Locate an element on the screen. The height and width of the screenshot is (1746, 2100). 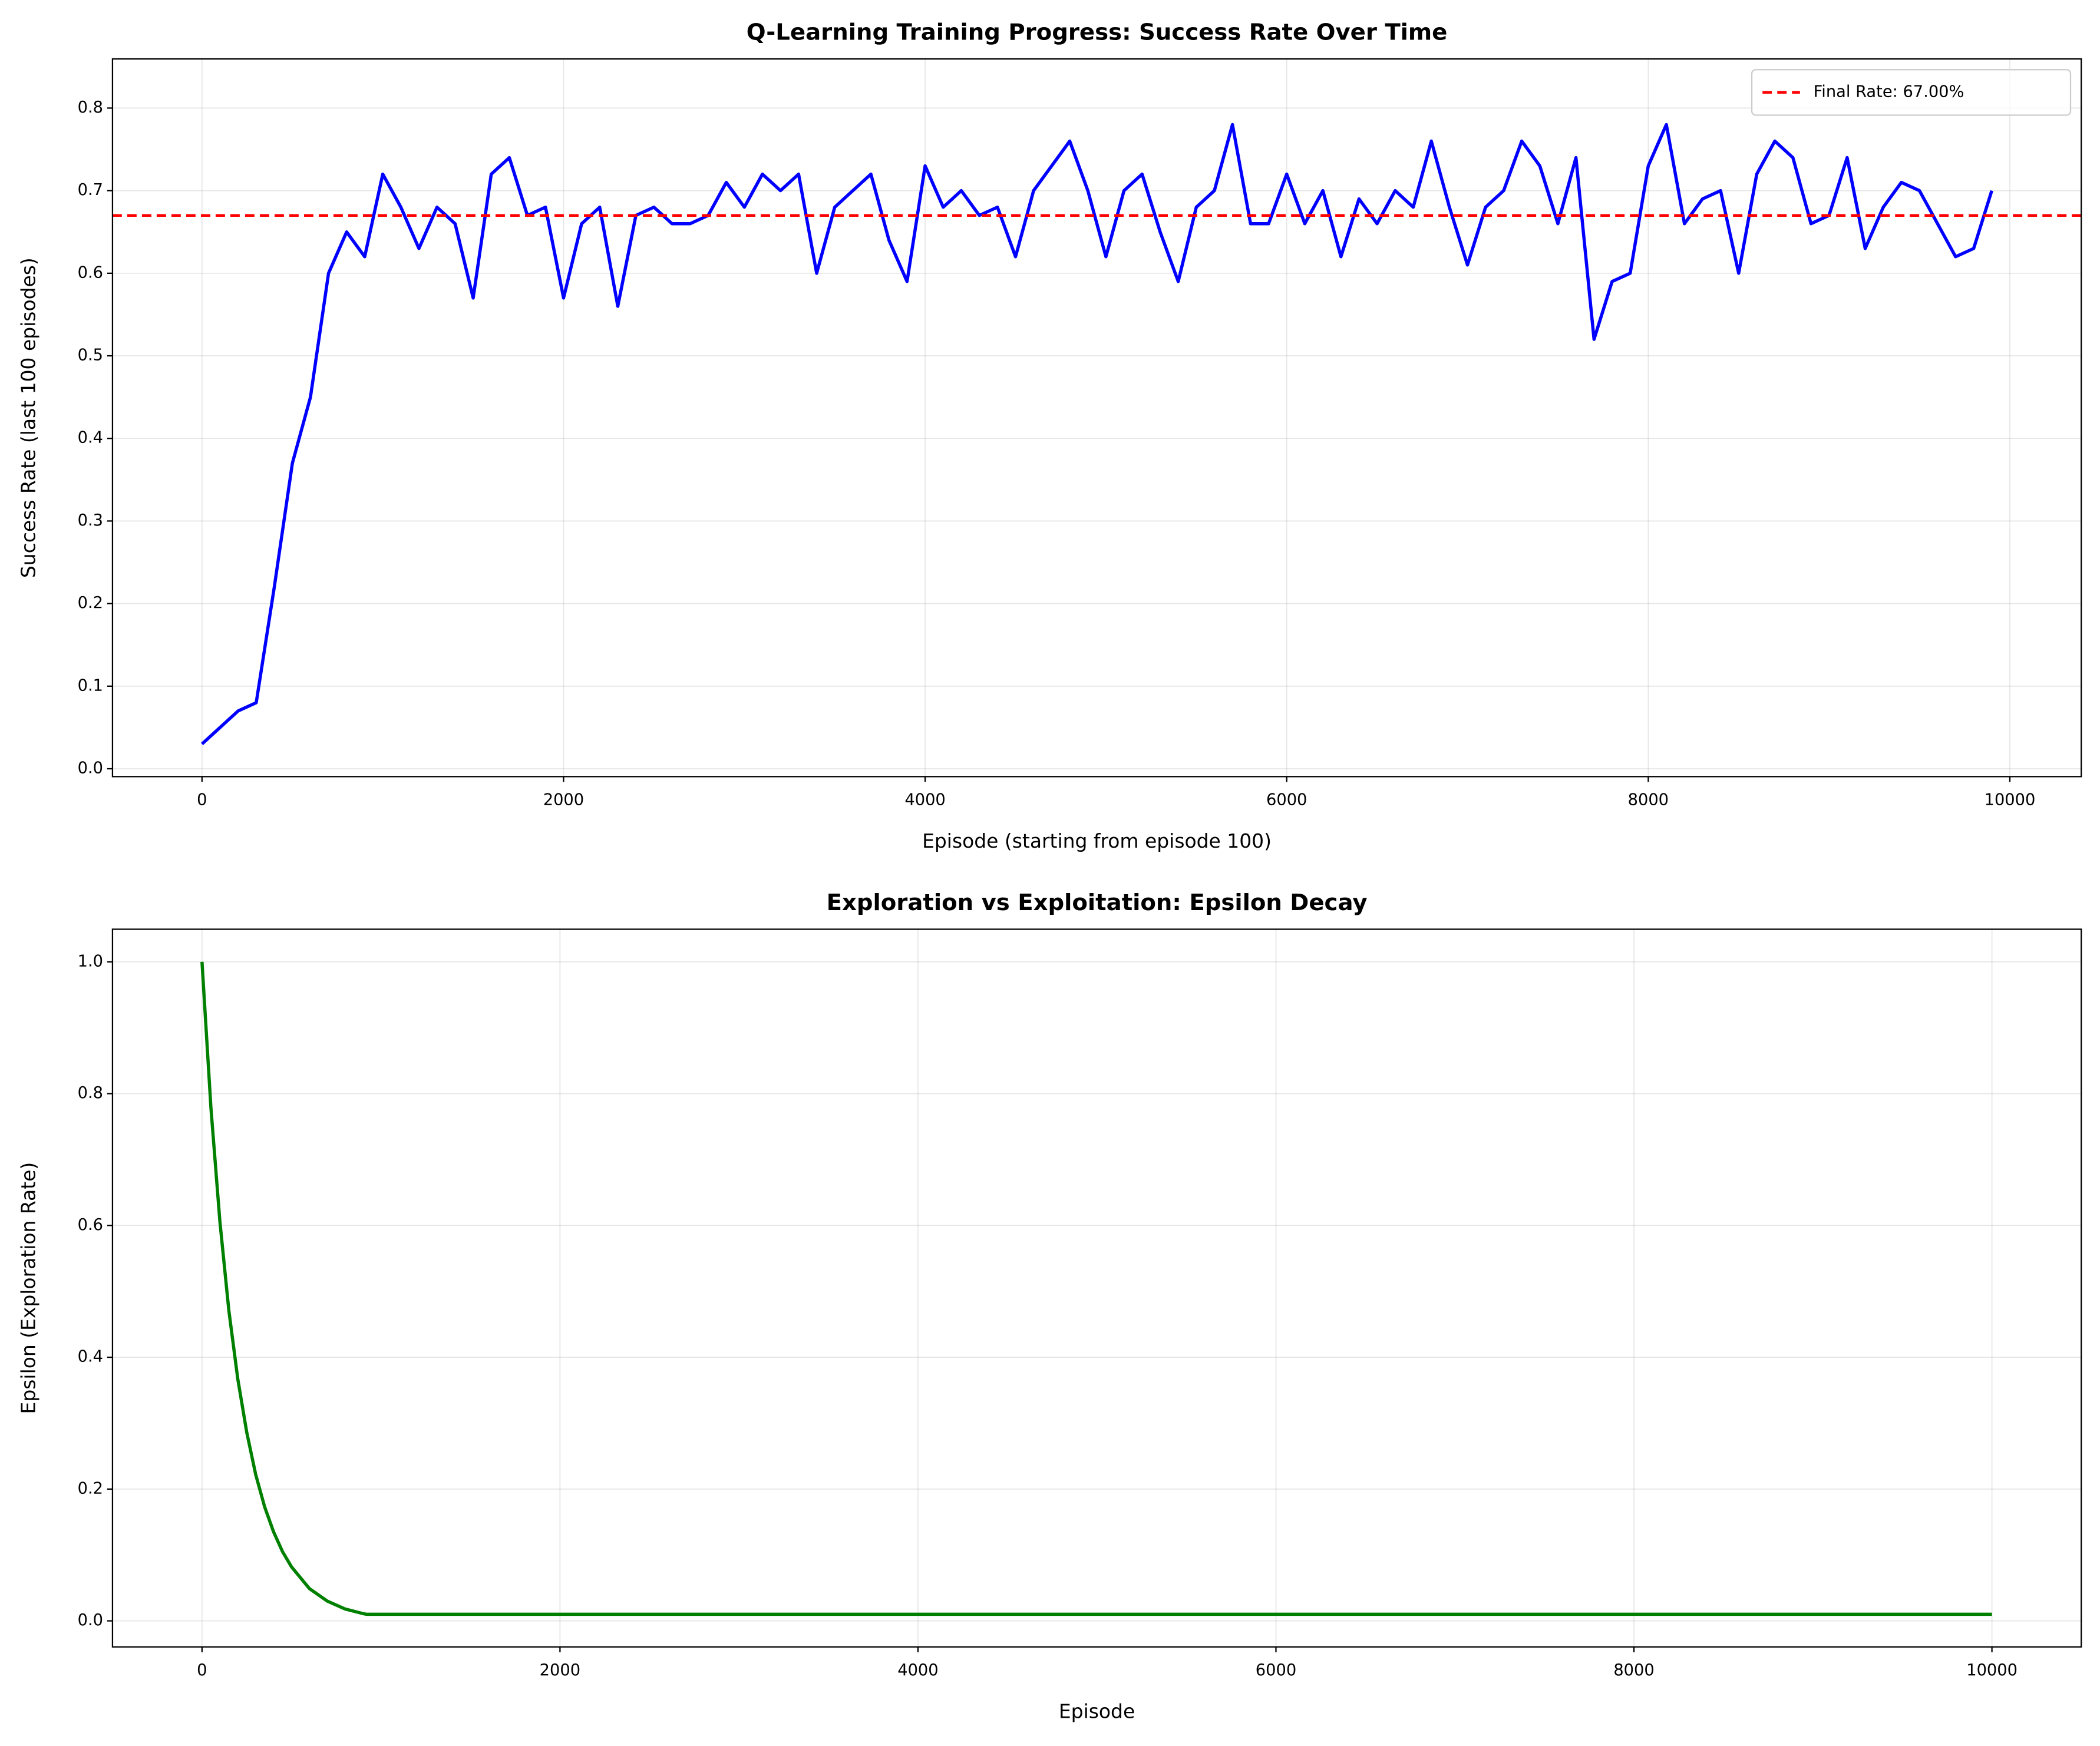
y-axis-label: Success Rate (last 100 episodes) is located at coordinates (28, 417).